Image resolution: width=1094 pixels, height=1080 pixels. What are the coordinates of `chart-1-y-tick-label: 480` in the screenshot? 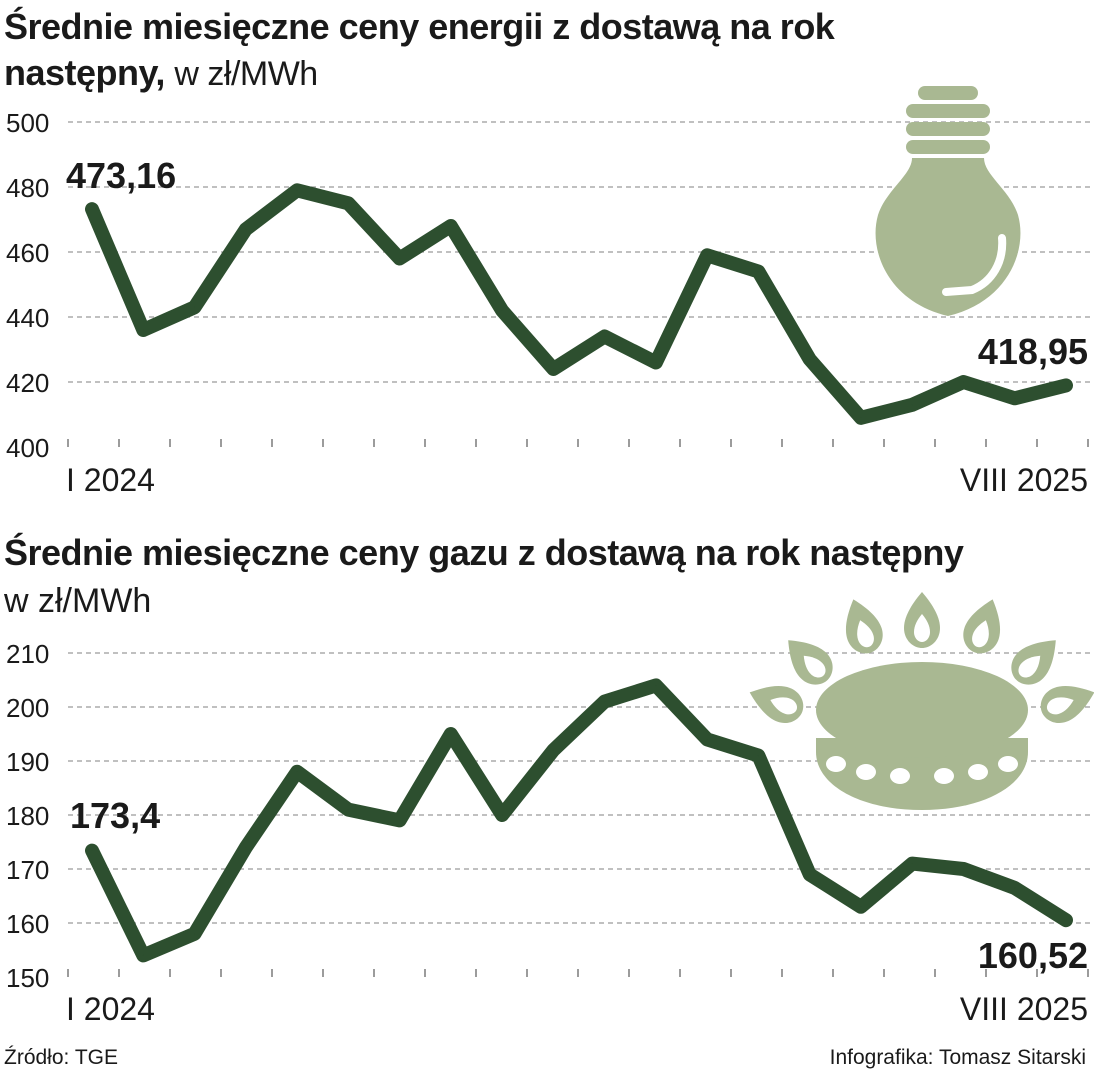 It's located at (27, 188).